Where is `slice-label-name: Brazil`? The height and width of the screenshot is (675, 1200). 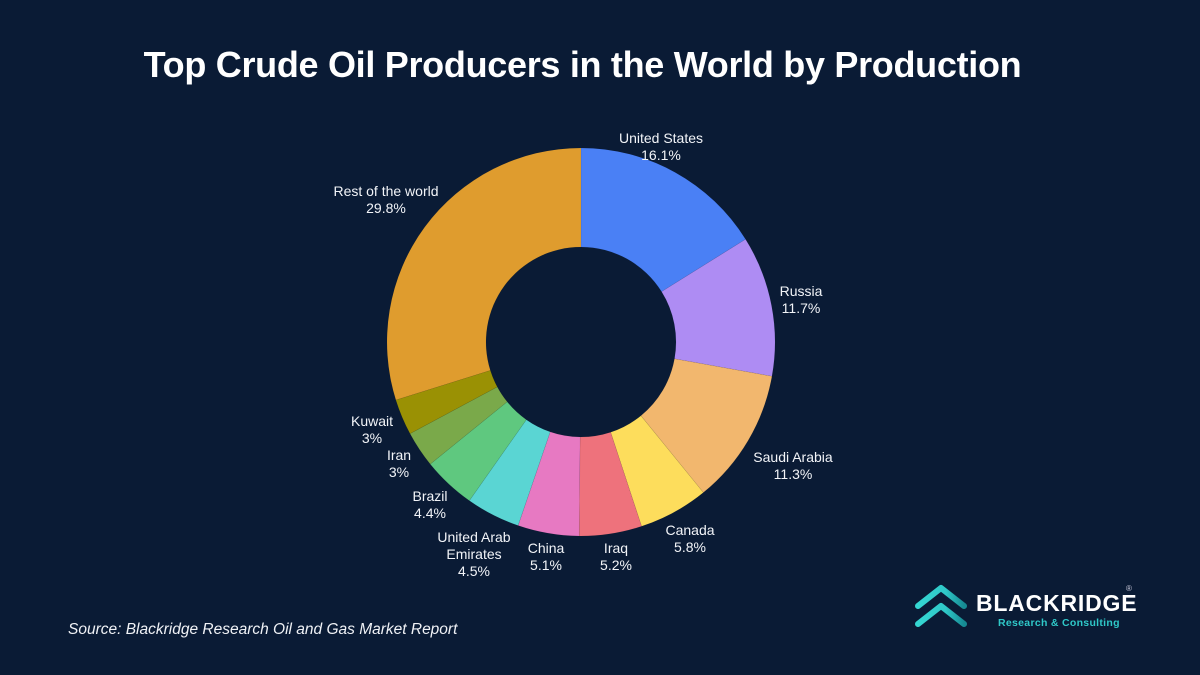
slice-label-name: Brazil is located at coordinates (430, 496).